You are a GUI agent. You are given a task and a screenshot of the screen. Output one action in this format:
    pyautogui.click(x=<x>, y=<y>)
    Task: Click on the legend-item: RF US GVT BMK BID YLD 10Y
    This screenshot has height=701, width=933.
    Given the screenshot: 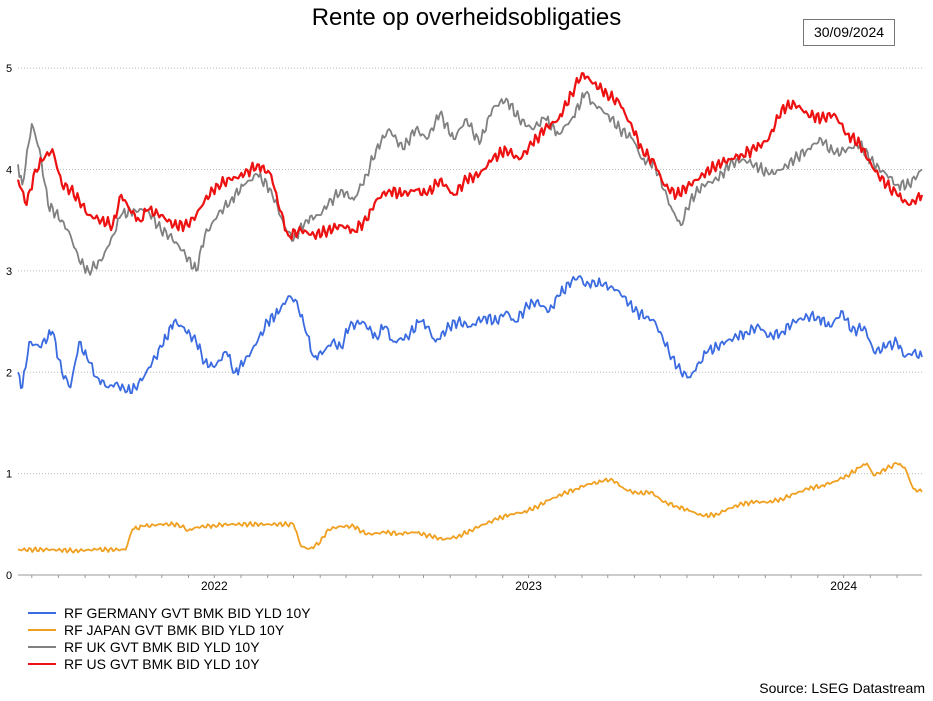 What is the action you would take?
    pyautogui.click(x=169, y=663)
    